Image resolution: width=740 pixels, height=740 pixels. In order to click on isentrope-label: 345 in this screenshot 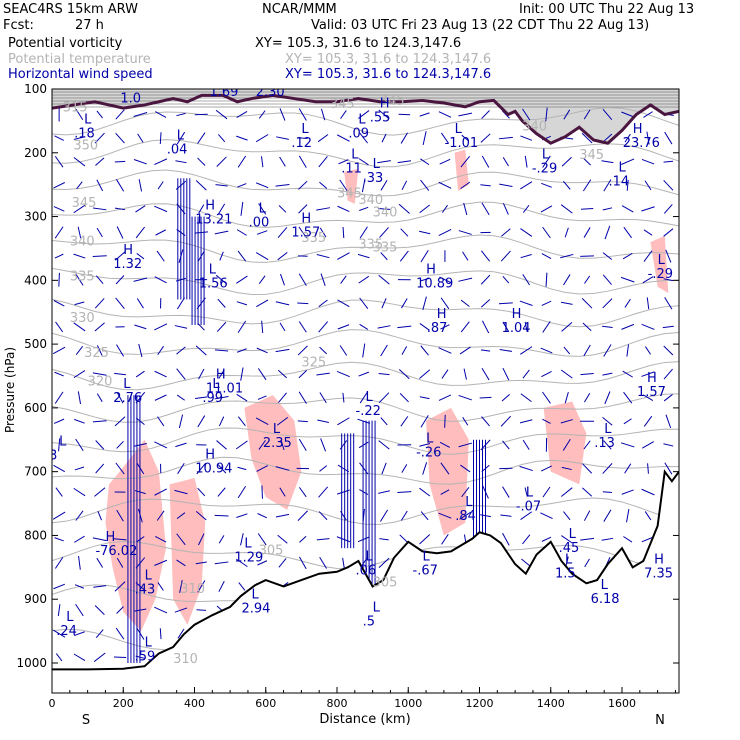, I will do `click(591, 155)`.